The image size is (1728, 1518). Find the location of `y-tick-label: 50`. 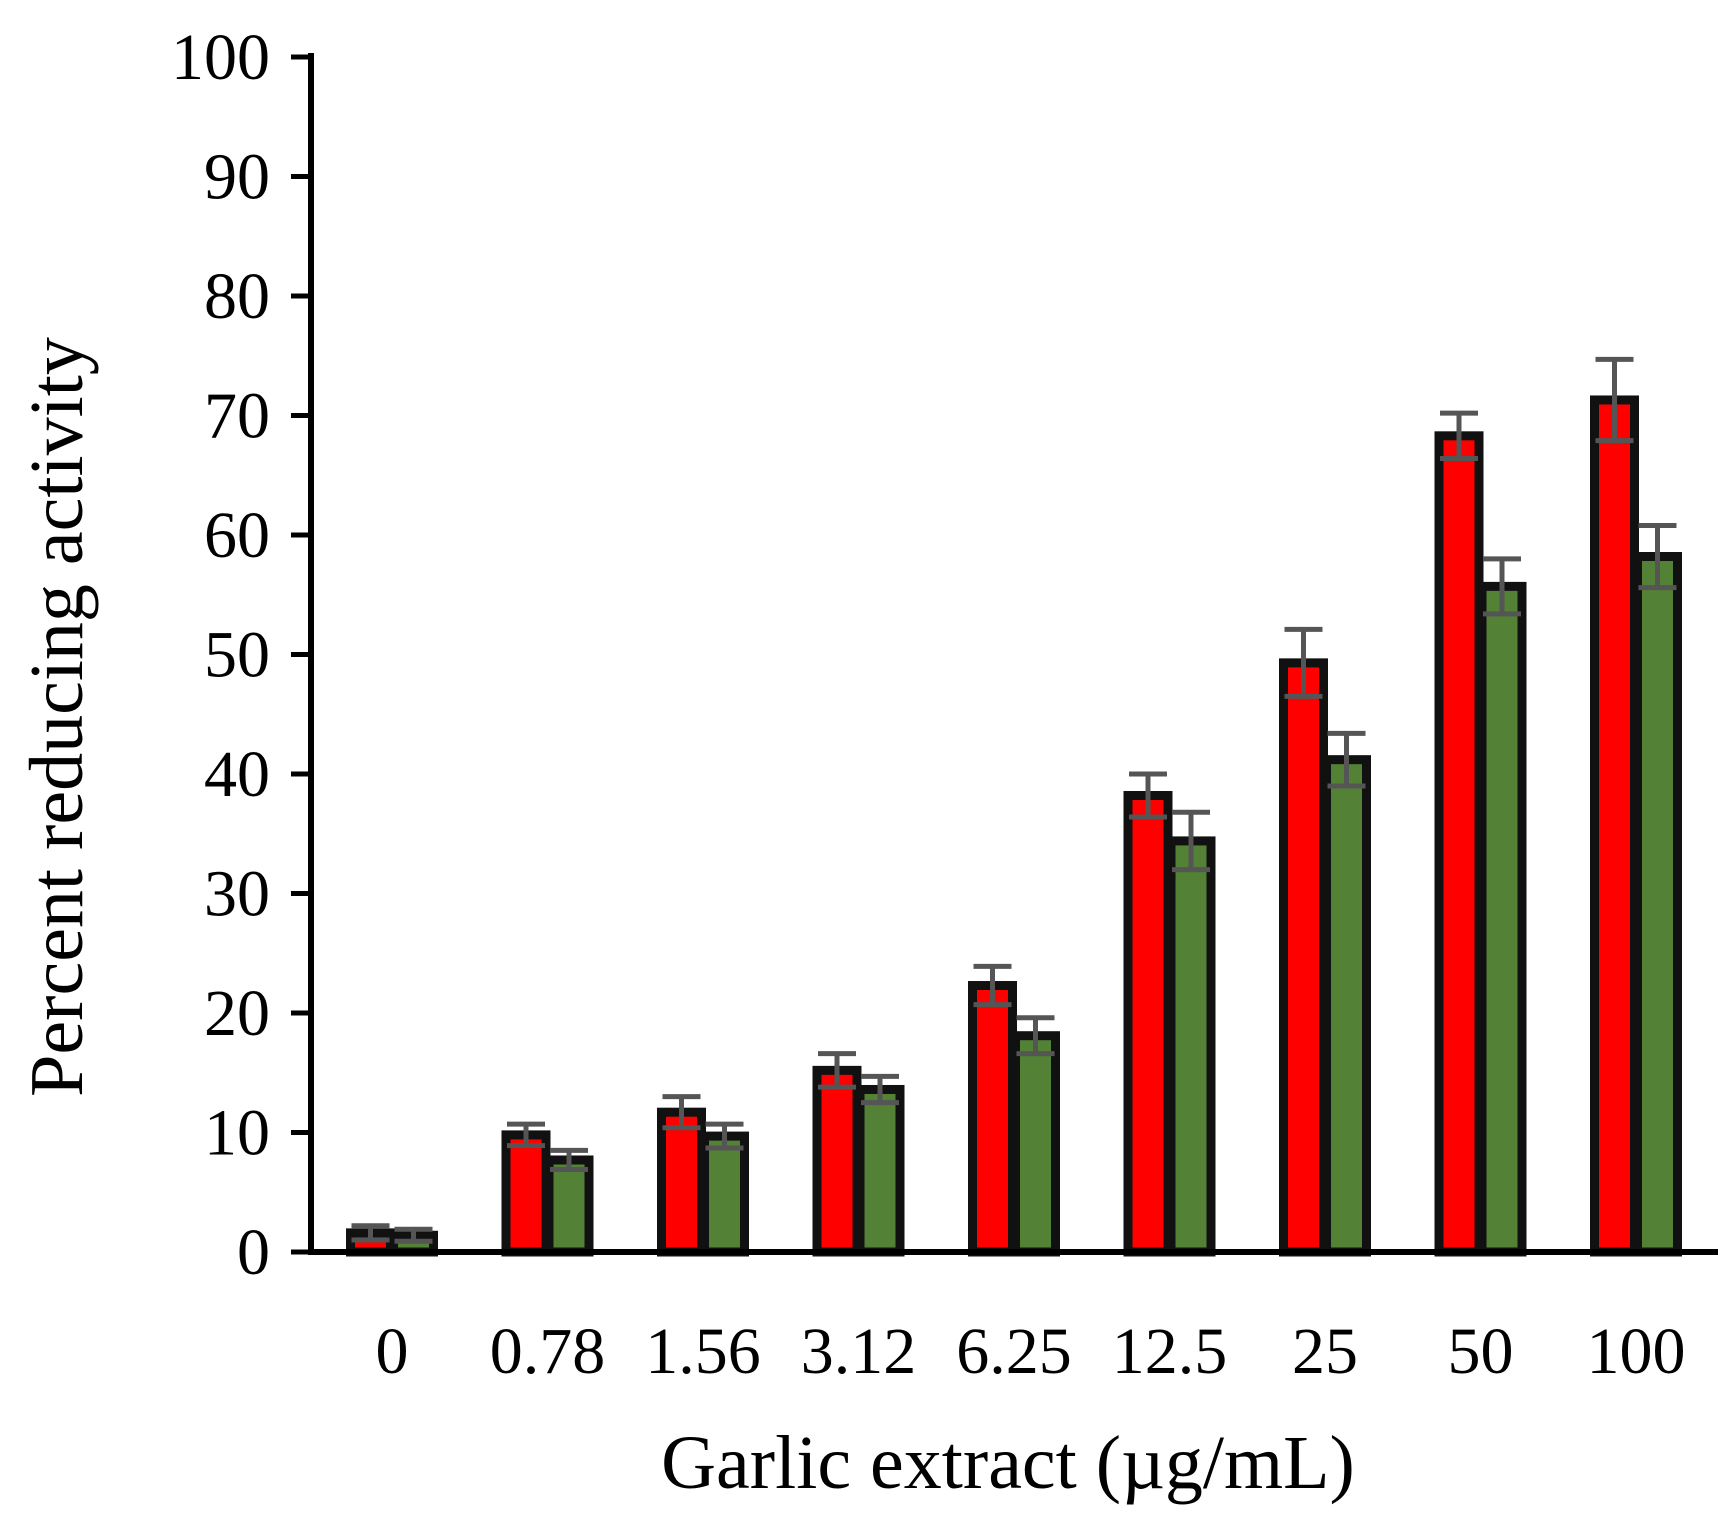

y-tick-label: 50 is located at coordinates (237, 655).